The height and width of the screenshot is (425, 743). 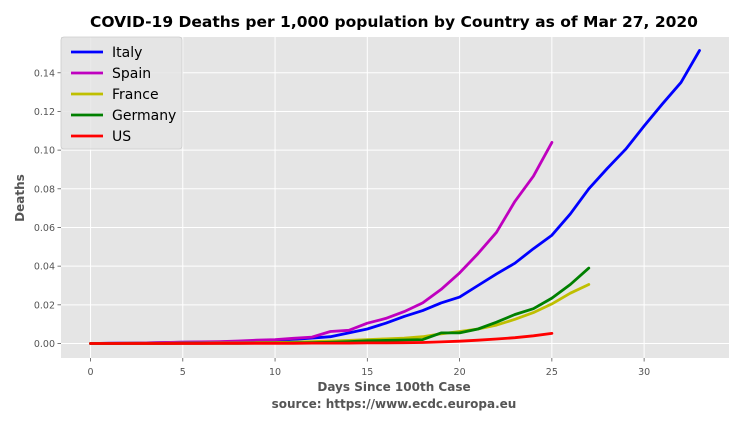 I want to click on x-tick-label: 25, so click(x=552, y=372).